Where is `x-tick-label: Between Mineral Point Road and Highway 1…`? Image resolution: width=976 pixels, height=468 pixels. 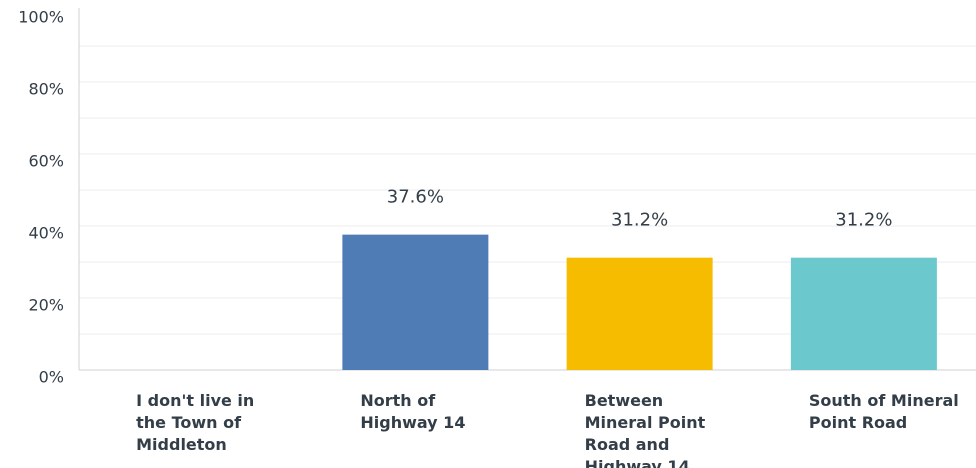 x-tick-label: Between Mineral Point Road and Highway 1… is located at coordinates (645, 429).